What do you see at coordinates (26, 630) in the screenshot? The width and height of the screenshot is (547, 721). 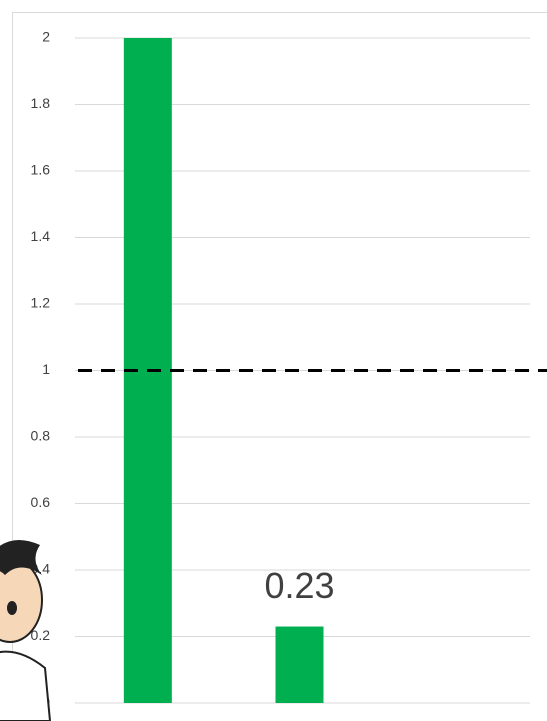 I see `cartoon-character` at bounding box center [26, 630].